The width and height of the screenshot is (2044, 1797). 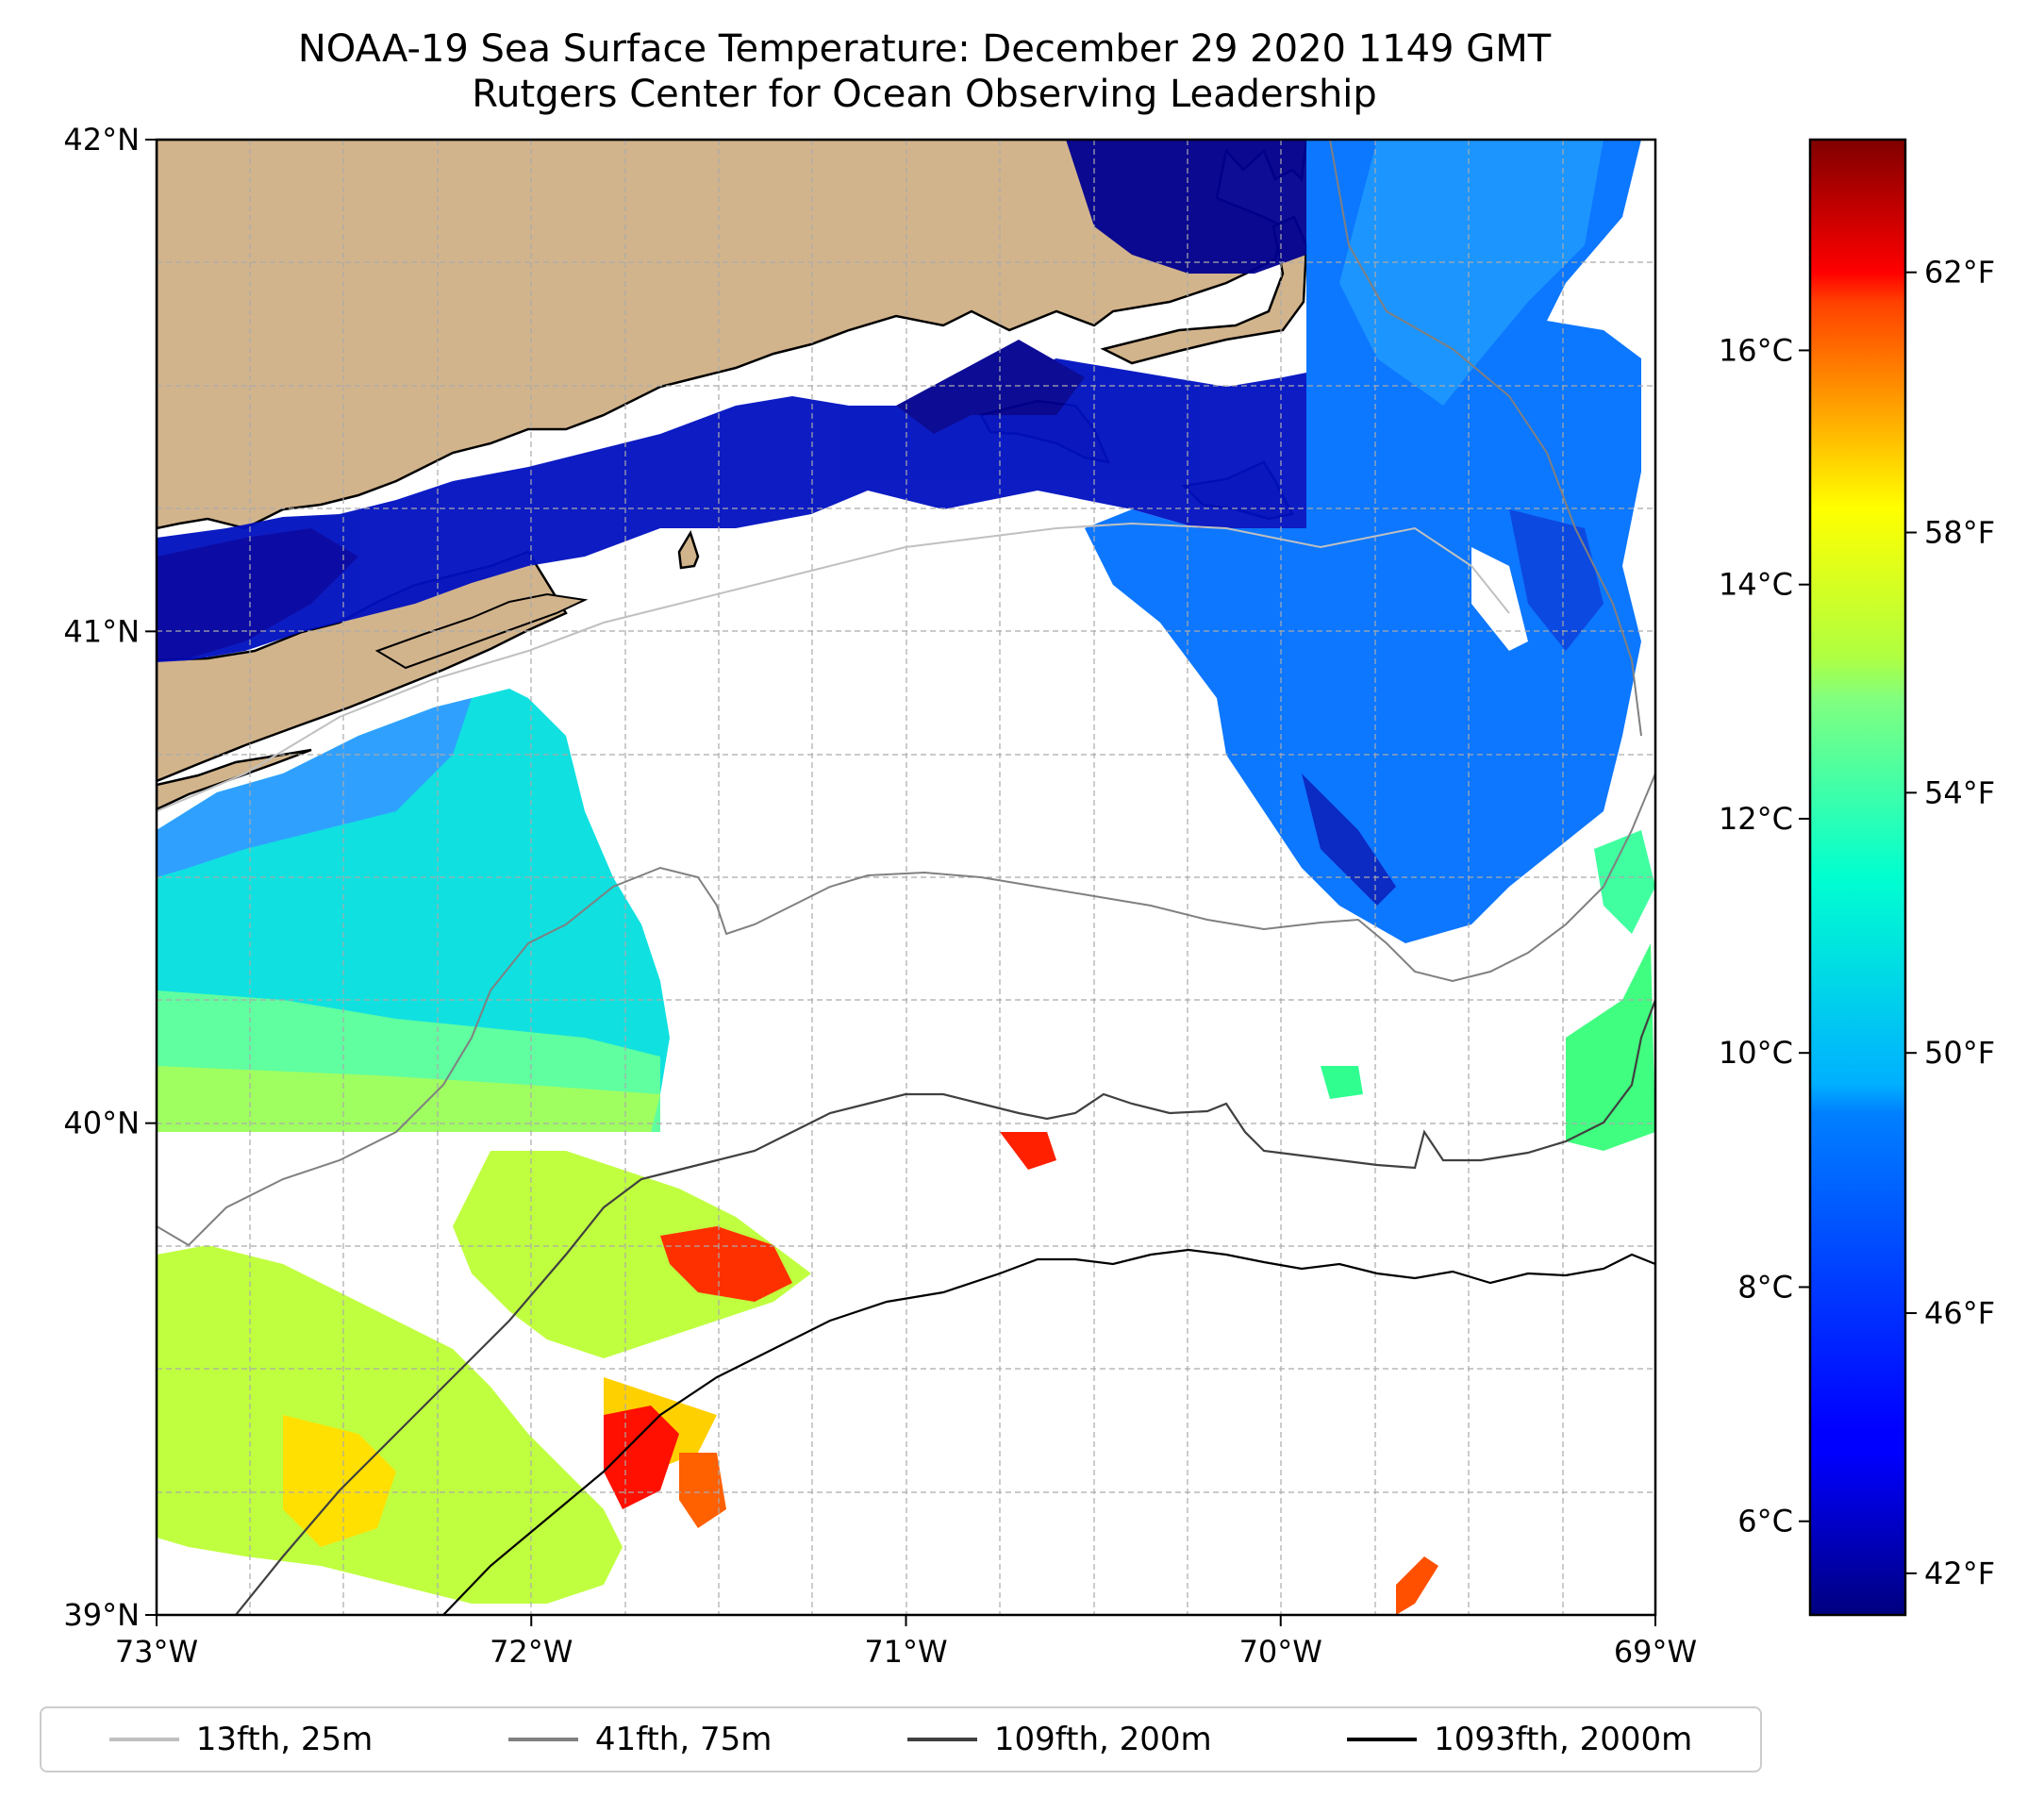 What do you see at coordinates (1765, 1287) in the screenshot?
I see `celsius-tick-label: 8°C` at bounding box center [1765, 1287].